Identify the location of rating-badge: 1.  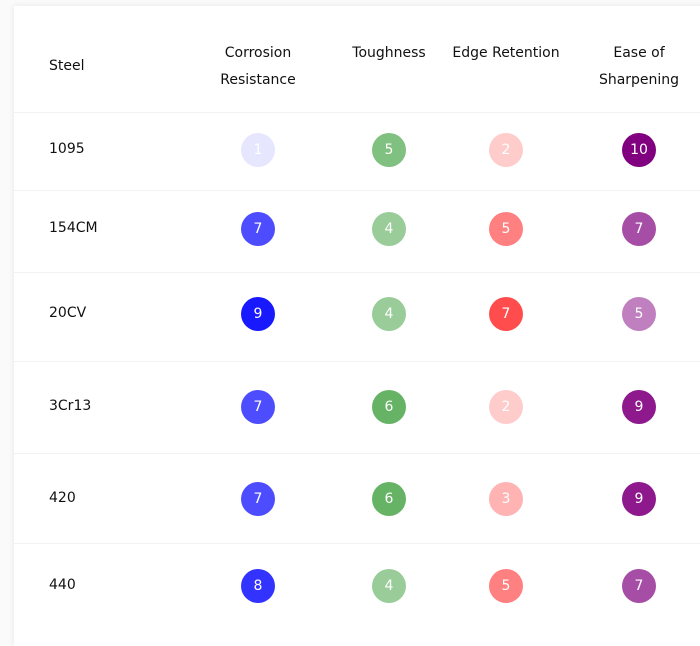
(258, 150).